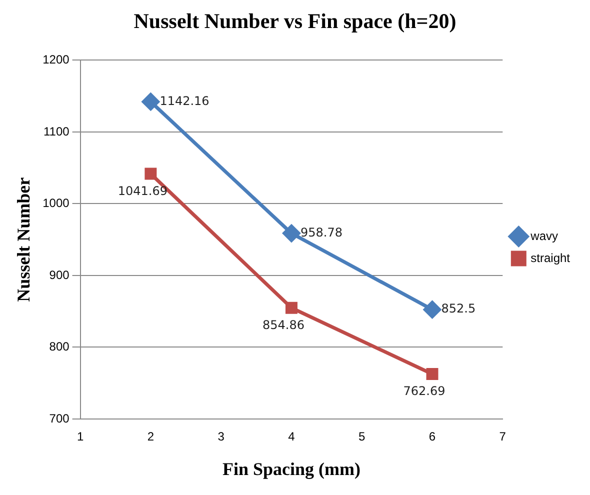 The height and width of the screenshot is (495, 590). I want to click on data-label: 762.69, so click(424, 391).